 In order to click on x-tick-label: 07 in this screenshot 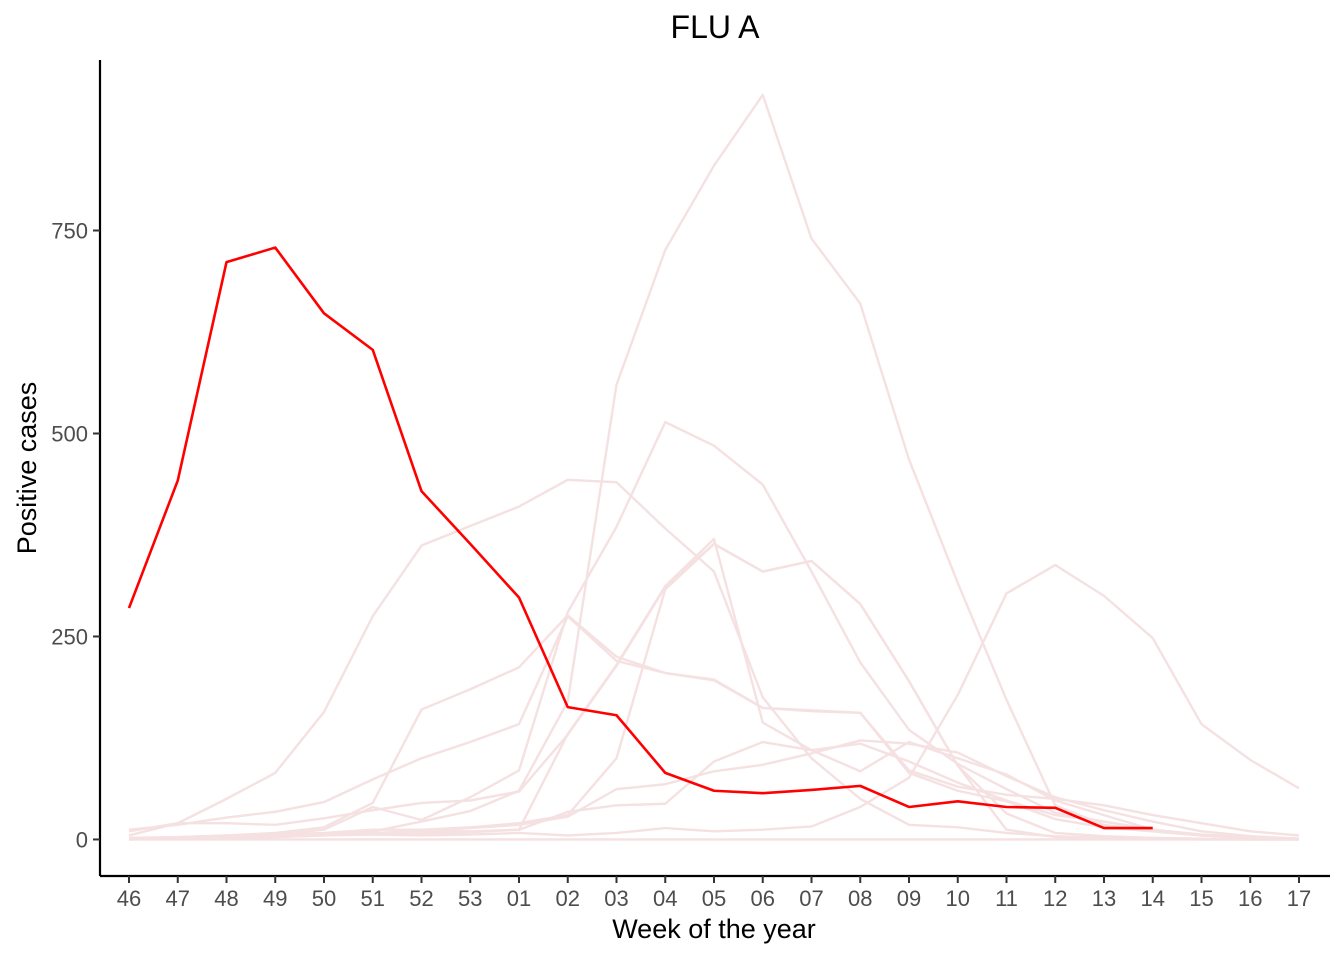, I will do `click(811, 898)`.